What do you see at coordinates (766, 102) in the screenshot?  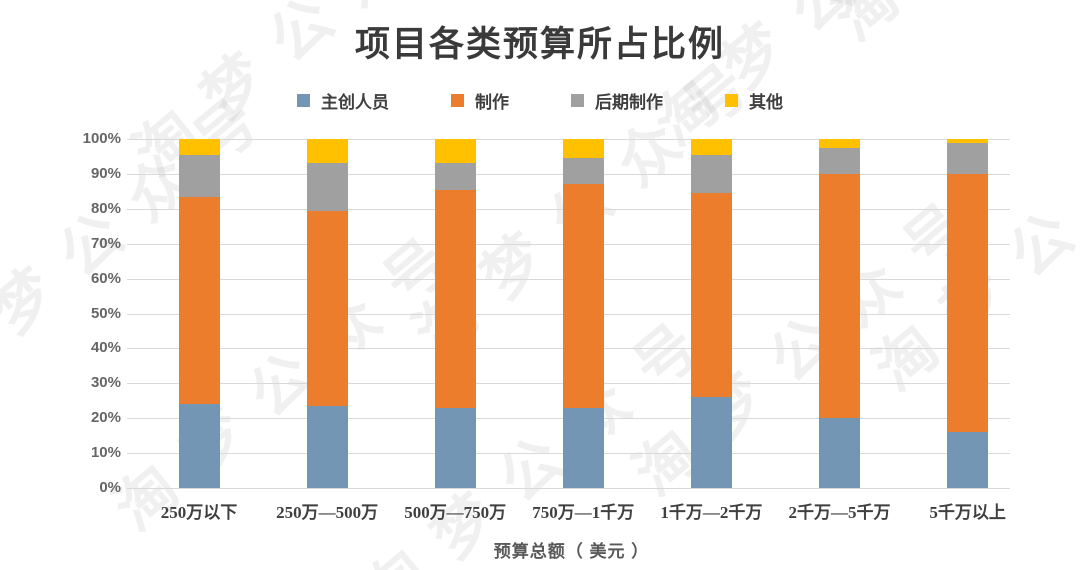 I see `legend-label: 其他` at bounding box center [766, 102].